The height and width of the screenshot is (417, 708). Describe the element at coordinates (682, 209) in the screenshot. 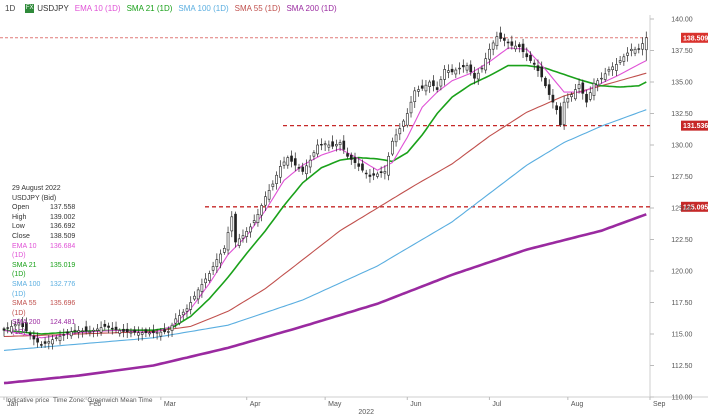

I see `y-tick-label: 125.00` at that location.